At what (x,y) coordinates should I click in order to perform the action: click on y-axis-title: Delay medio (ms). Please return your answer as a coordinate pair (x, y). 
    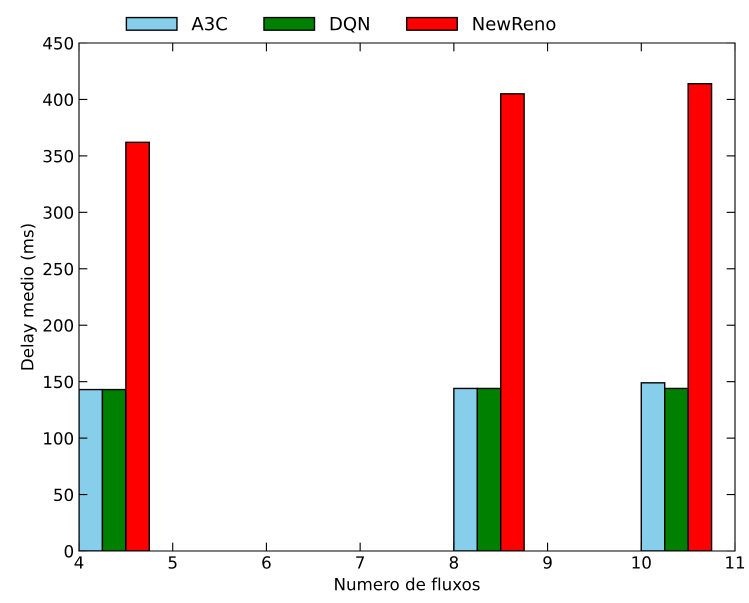
    Looking at the image, I should click on (28, 297).